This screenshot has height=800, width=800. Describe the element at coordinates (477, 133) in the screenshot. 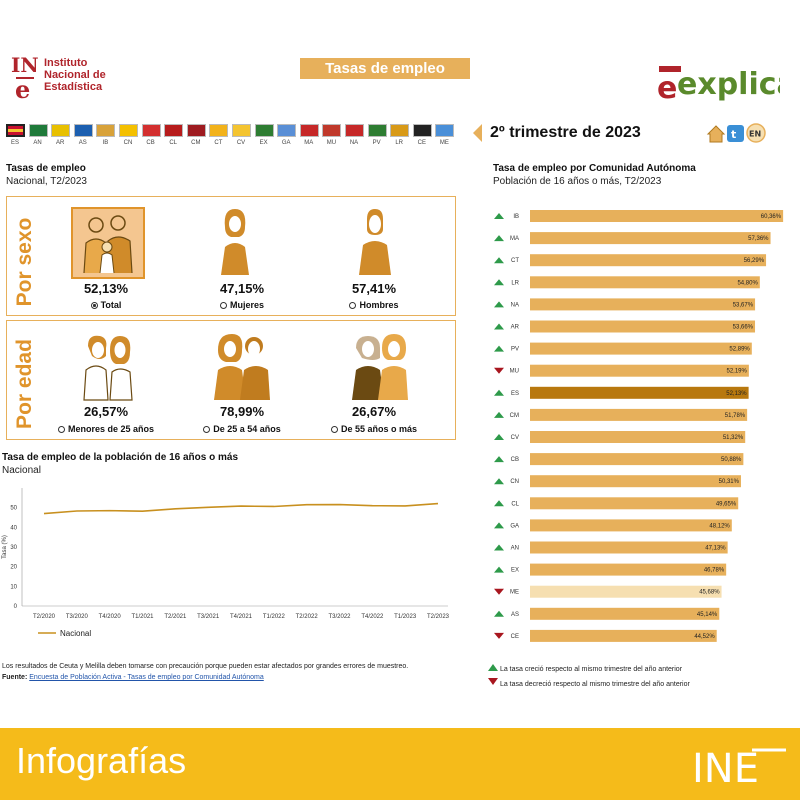

I see `period-arrow-icon` at that location.